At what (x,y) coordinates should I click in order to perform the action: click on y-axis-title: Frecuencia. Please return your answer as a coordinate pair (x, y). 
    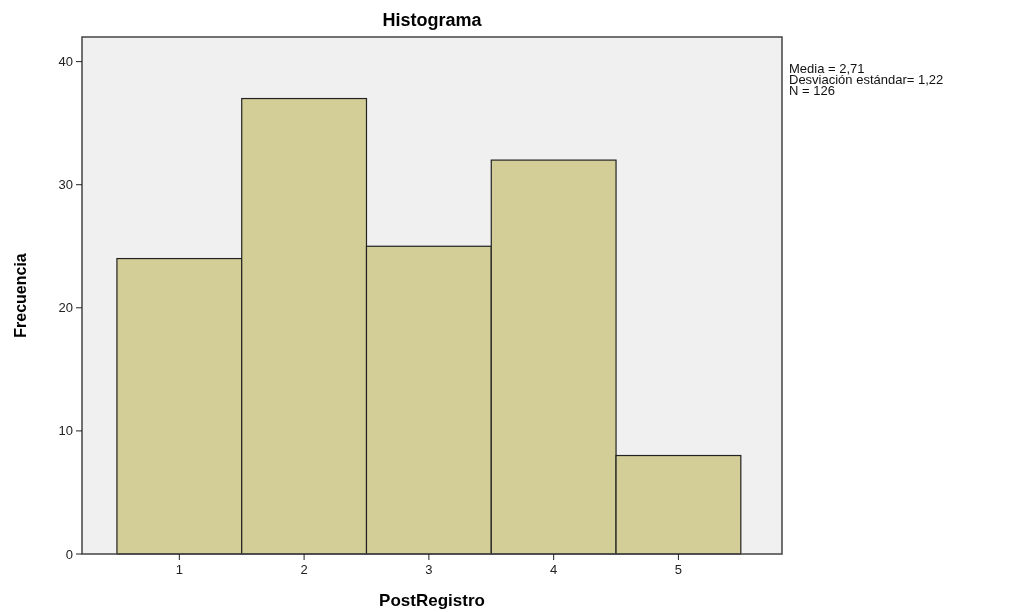
    Looking at the image, I should click on (20, 295).